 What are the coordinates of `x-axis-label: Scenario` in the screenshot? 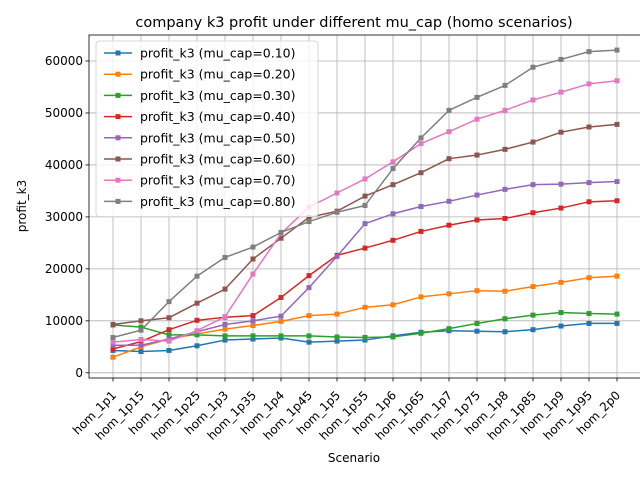 It's located at (354, 458).